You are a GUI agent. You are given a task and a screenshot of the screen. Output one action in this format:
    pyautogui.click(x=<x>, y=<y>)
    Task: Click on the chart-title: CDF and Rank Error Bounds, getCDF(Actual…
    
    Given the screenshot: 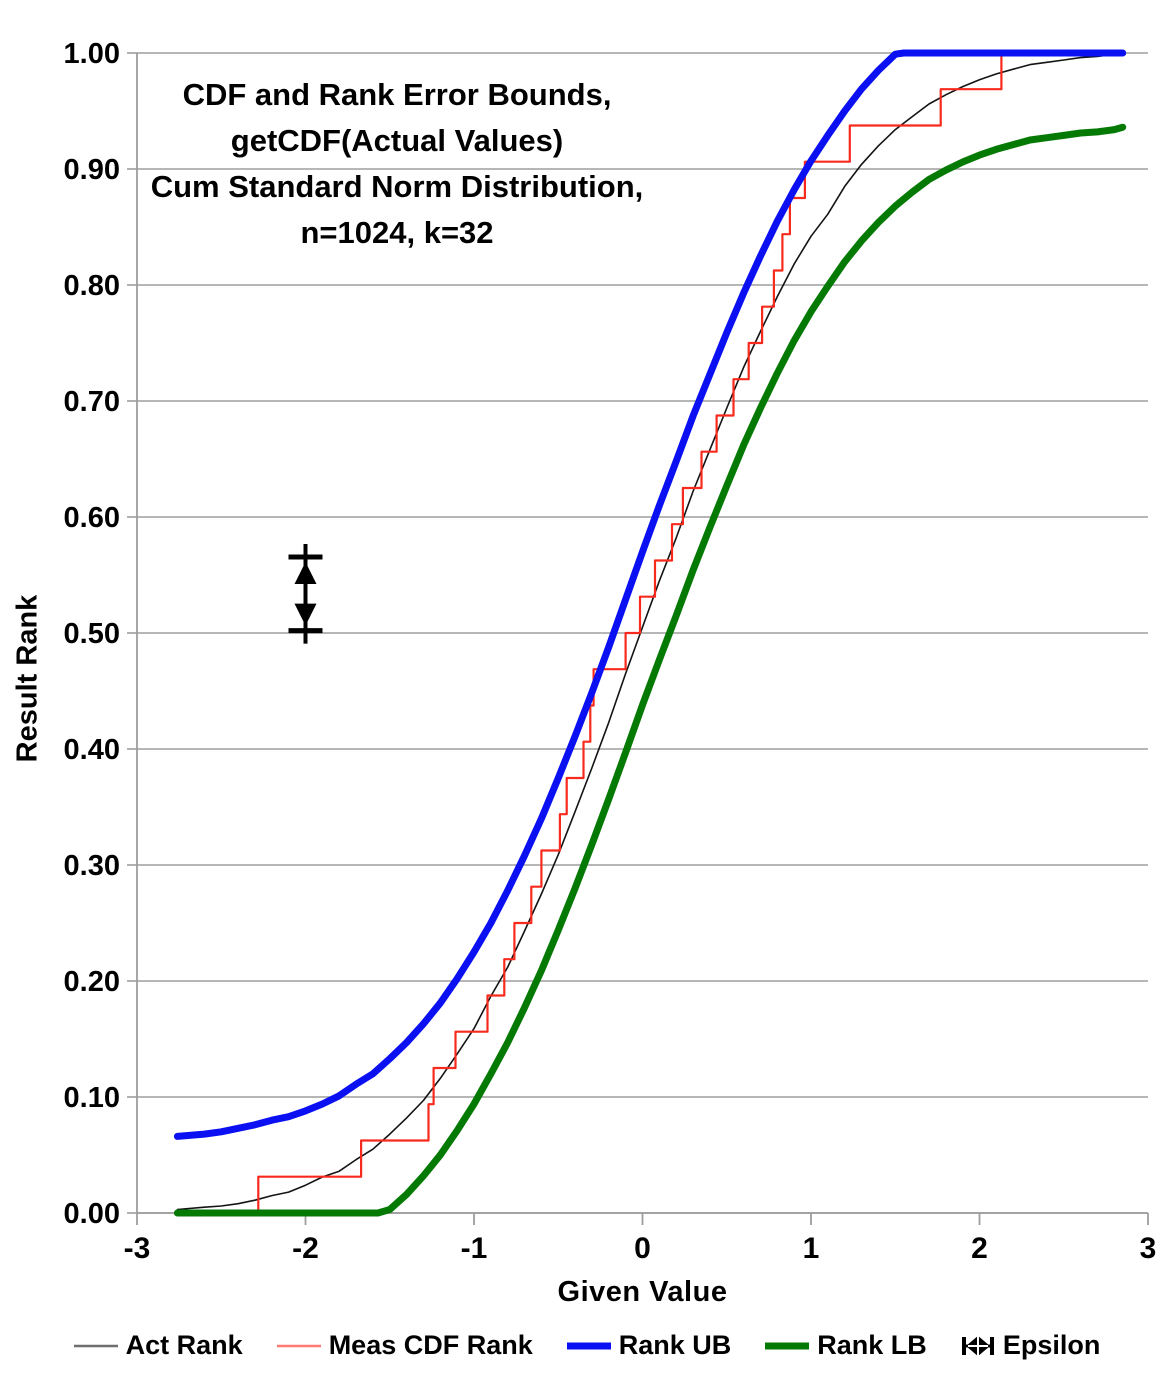 What is the action you would take?
    pyautogui.click(x=397, y=164)
    